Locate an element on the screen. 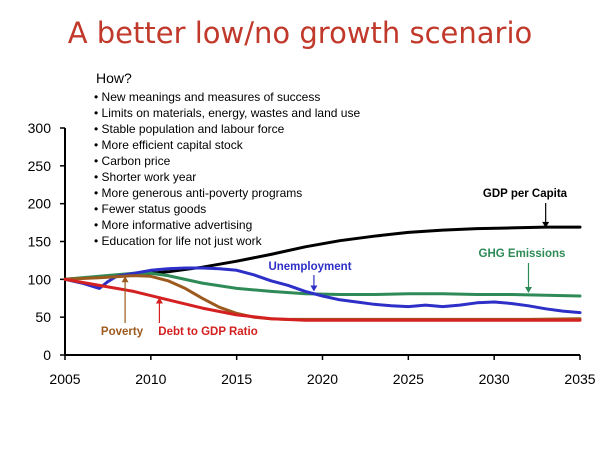  how-item: Fewer status goods is located at coordinates (227, 209).